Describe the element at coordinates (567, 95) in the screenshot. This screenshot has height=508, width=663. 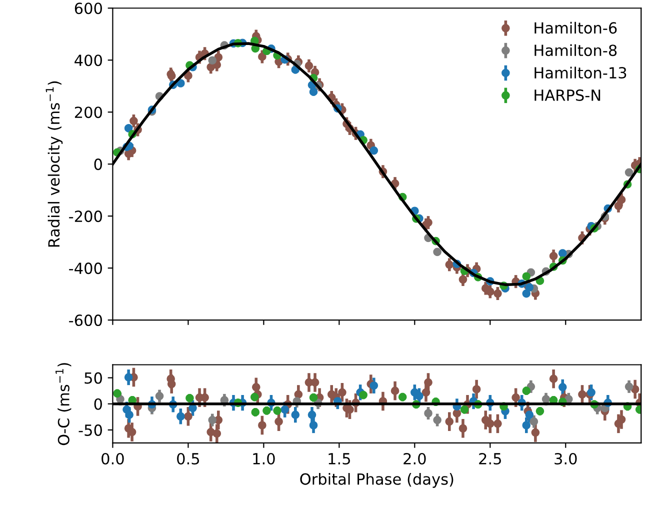
I see `legend-label: HARPS-N` at that location.